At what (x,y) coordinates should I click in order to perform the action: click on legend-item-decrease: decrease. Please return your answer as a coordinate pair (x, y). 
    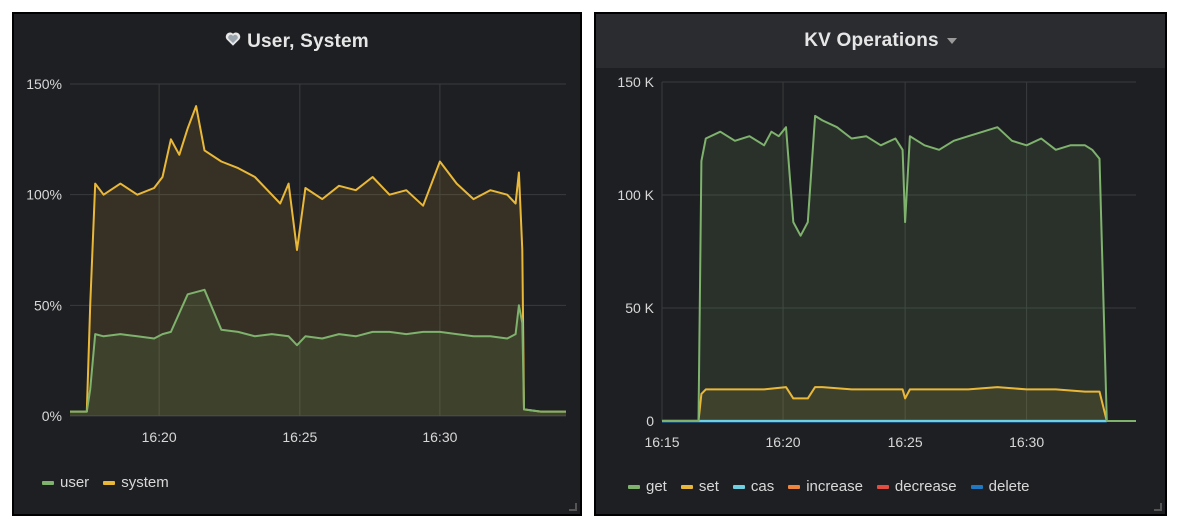
    Looking at the image, I should click on (916, 486).